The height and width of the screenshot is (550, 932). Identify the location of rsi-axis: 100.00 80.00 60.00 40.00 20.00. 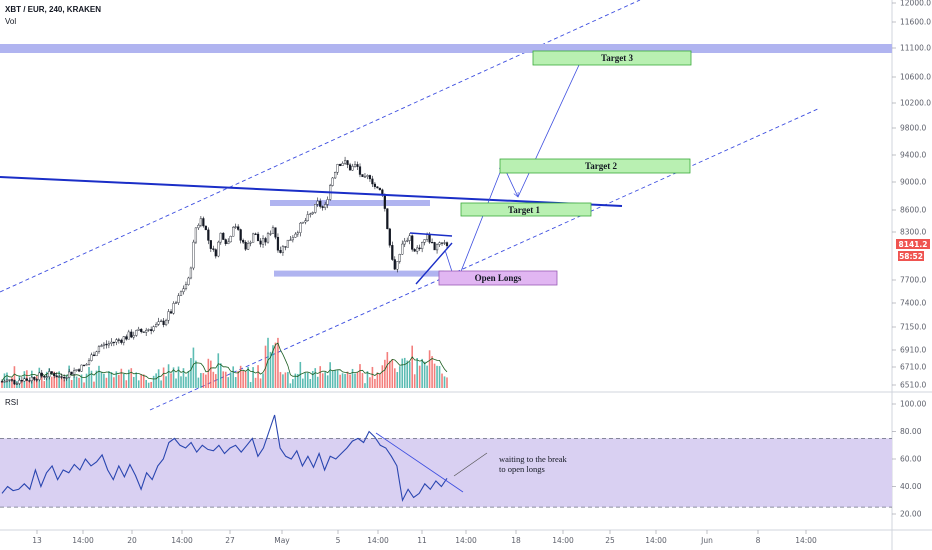
(909, 459).